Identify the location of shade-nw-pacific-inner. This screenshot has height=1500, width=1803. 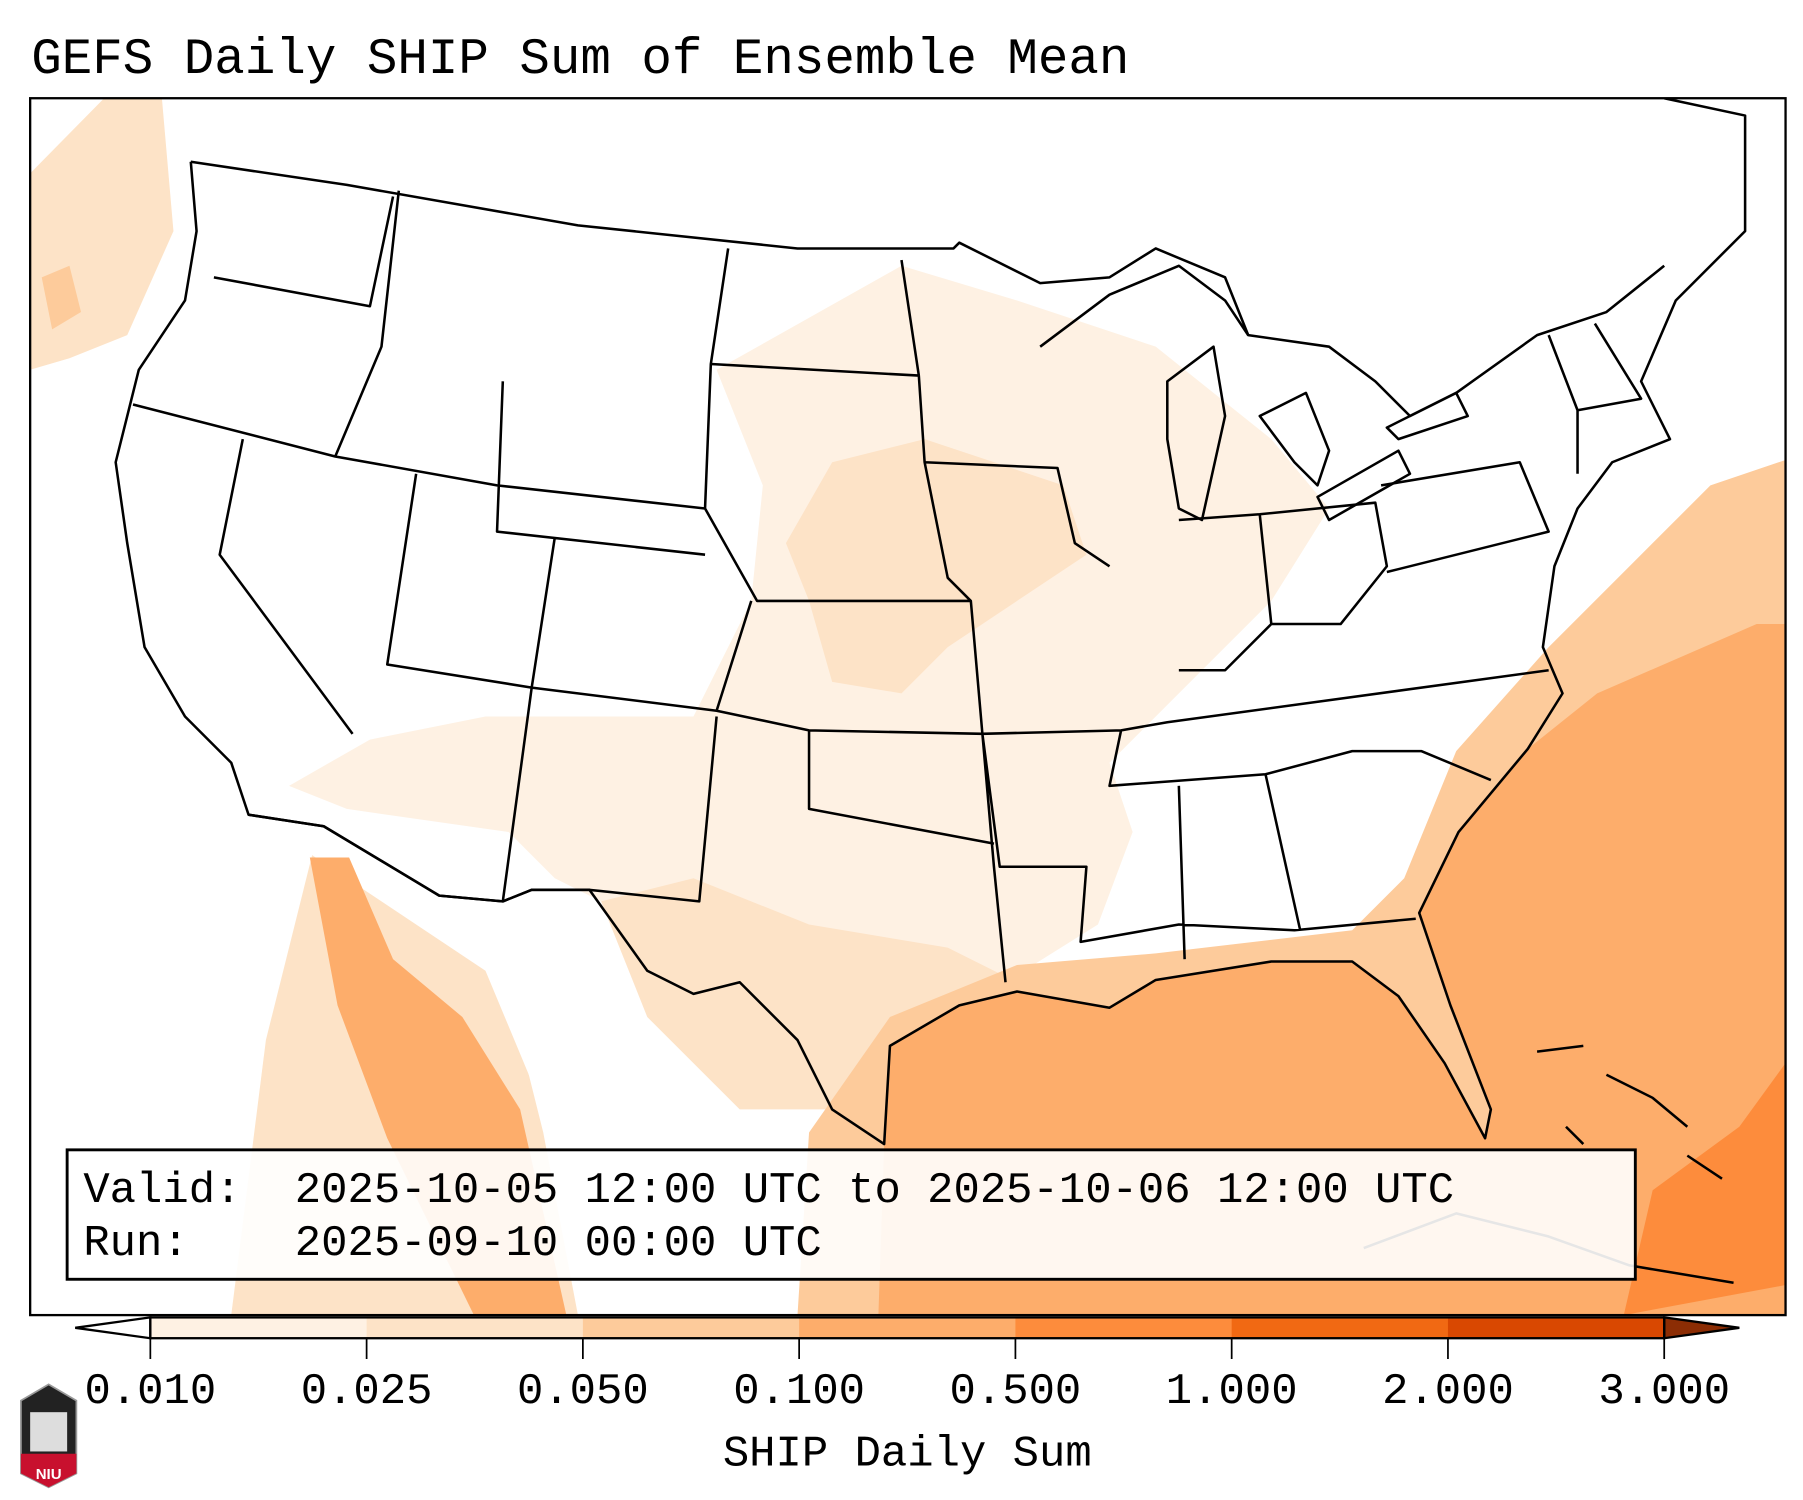
(61, 297).